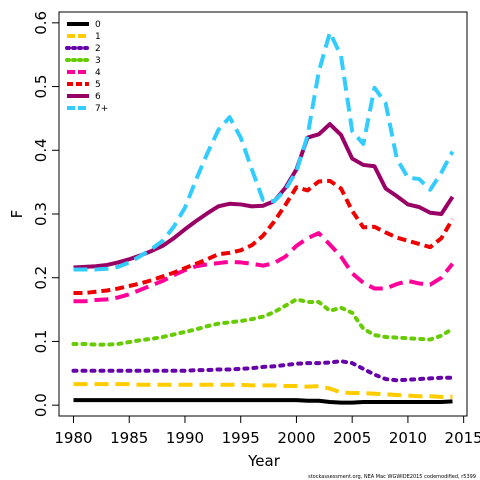 The image size is (480, 480). I want to click on x-axis-title: Year, so click(264, 461).